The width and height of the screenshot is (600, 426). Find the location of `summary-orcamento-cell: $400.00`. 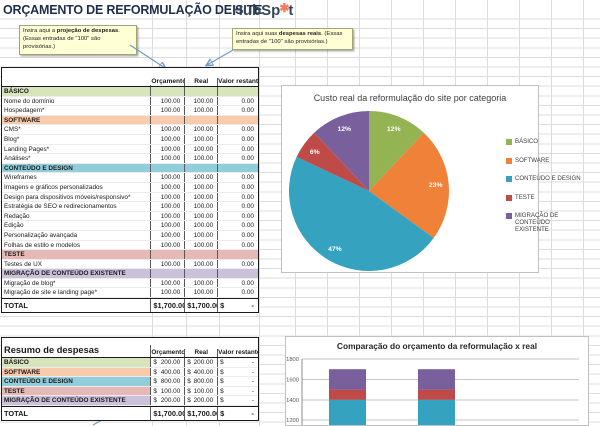

summary-orcamento-cell: $400.00 is located at coordinates (168, 372).